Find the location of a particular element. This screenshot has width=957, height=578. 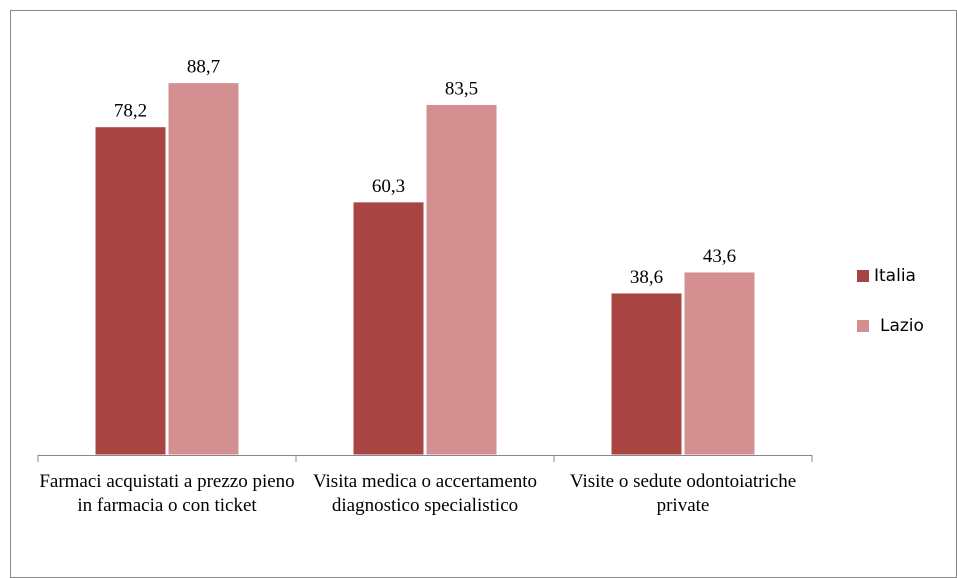

x-tick-label: Visite o sedute odontoiatriche private is located at coordinates (683, 493).